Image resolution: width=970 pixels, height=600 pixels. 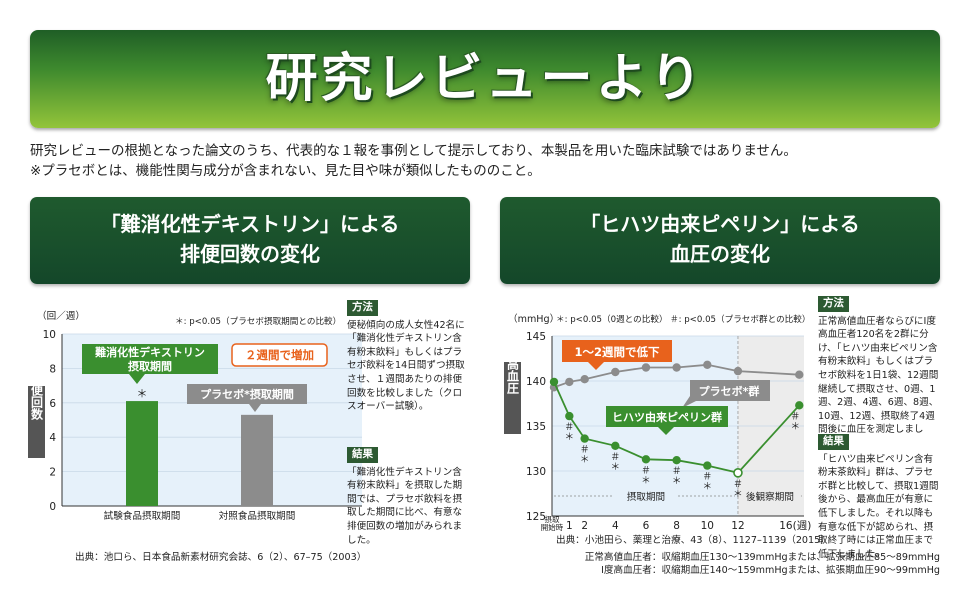 What do you see at coordinates (285, 171) in the screenshot?
I see `intro-line-2: ※プラセボとは、機能性関与成分が含まれない、見た目や味が類似したもののこと。` at bounding box center [285, 171].